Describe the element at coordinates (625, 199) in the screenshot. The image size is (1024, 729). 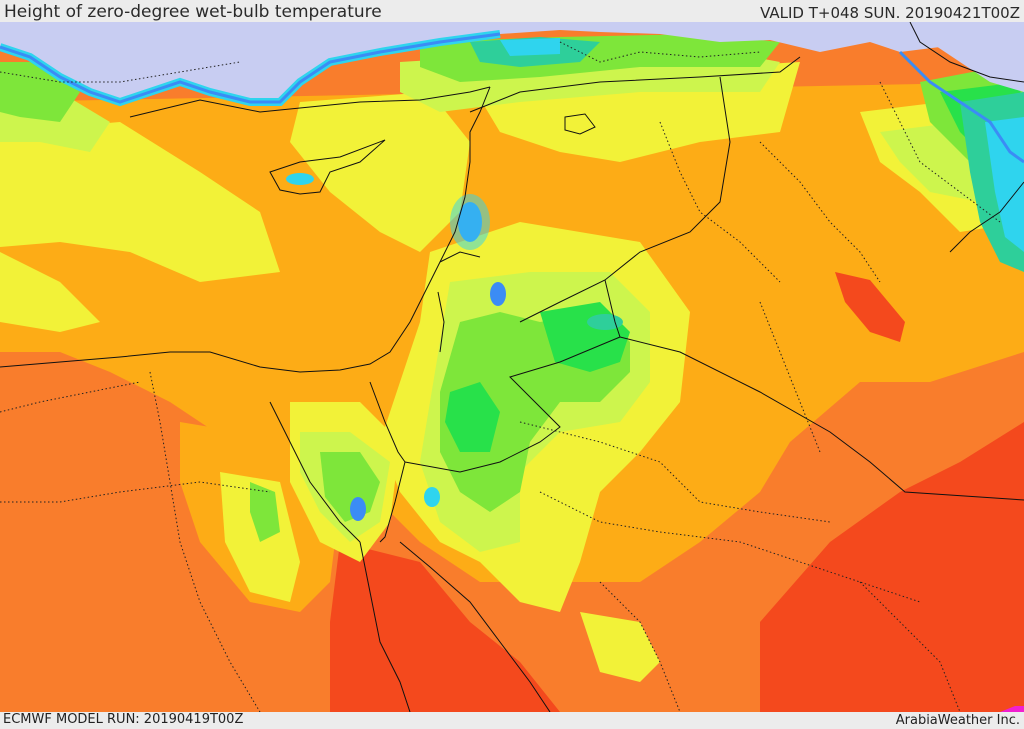
I see `border-syria-iraq` at that location.